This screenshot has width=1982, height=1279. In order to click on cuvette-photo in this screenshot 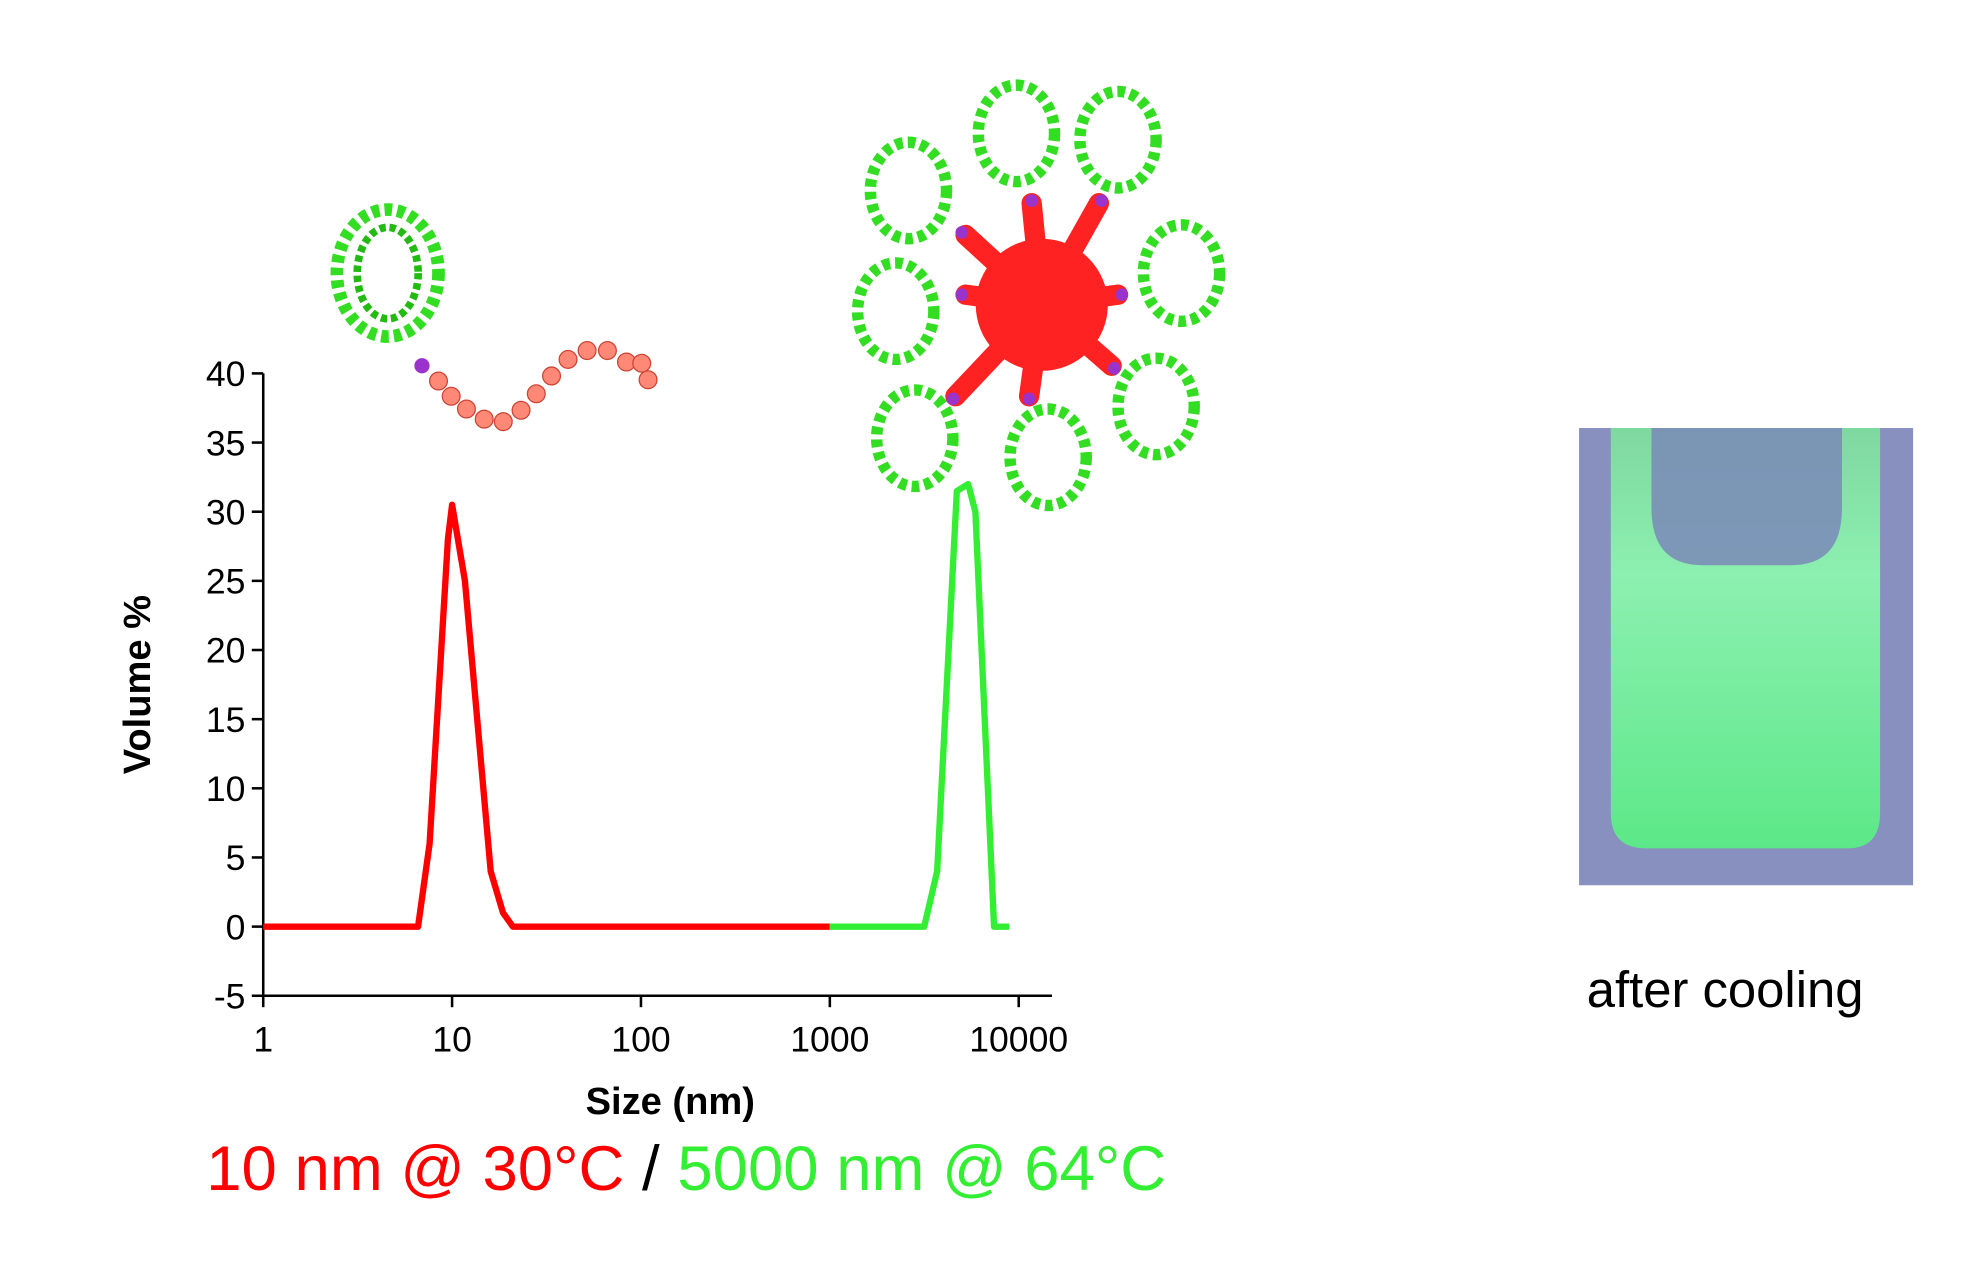, I will do `click(1746, 657)`.